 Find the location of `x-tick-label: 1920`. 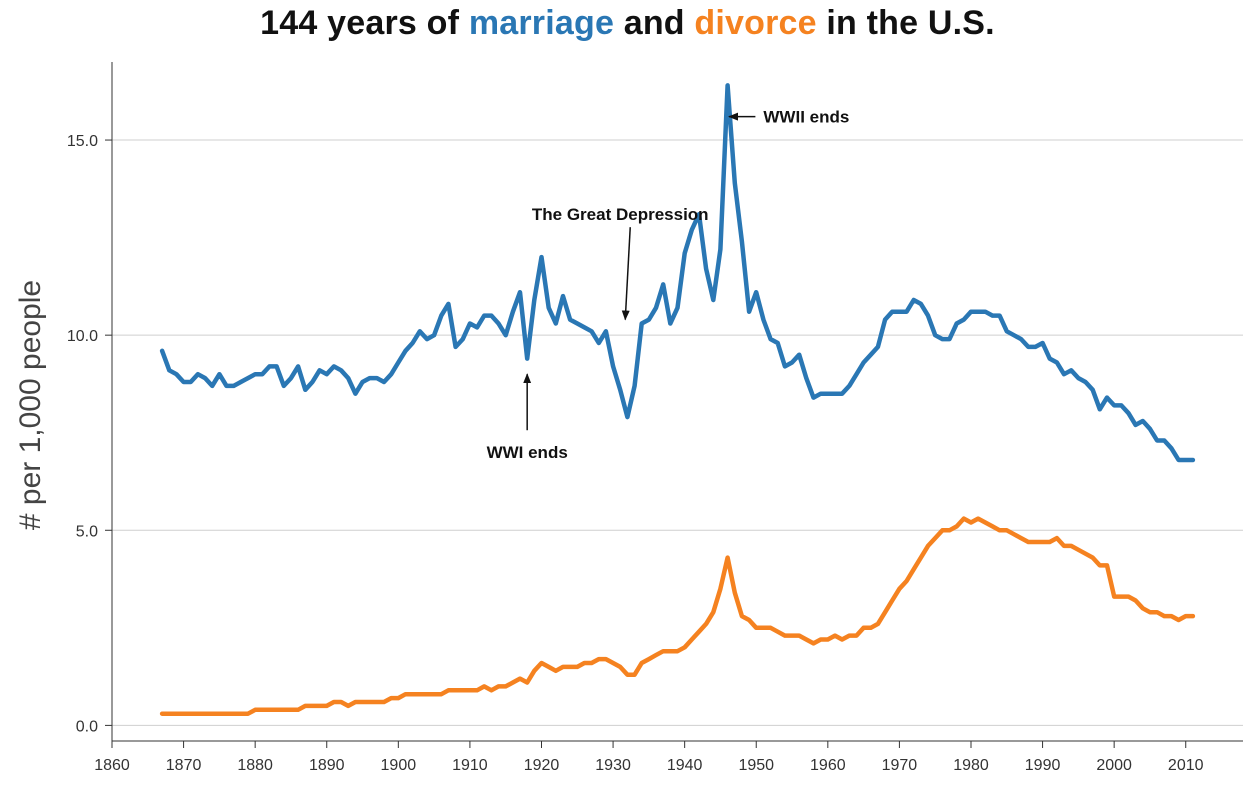

x-tick-label: 1920 is located at coordinates (542, 765).